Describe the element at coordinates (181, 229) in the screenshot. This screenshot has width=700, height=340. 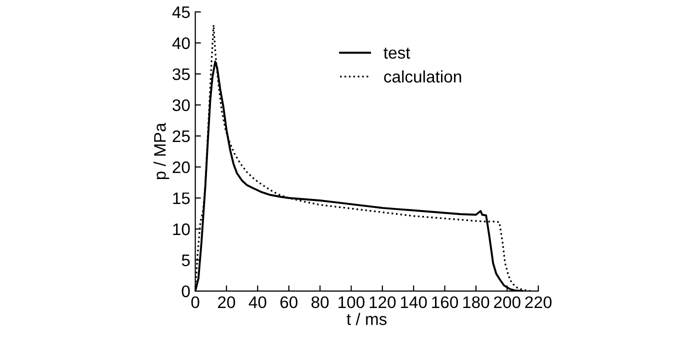
I see `y-tick-label: 10` at that location.